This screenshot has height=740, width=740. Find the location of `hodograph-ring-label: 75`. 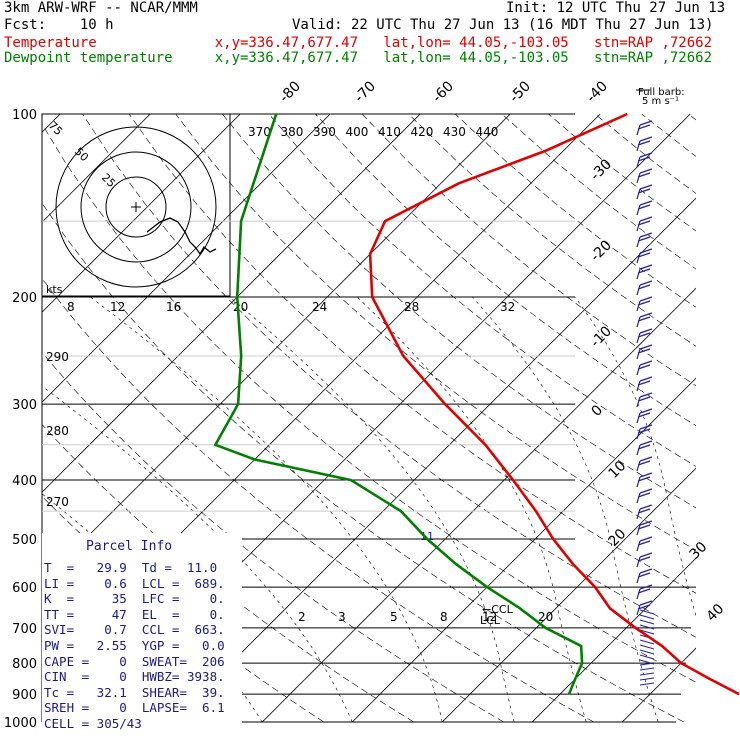

hodograph-ring-label: 75 is located at coordinates (55, 128).